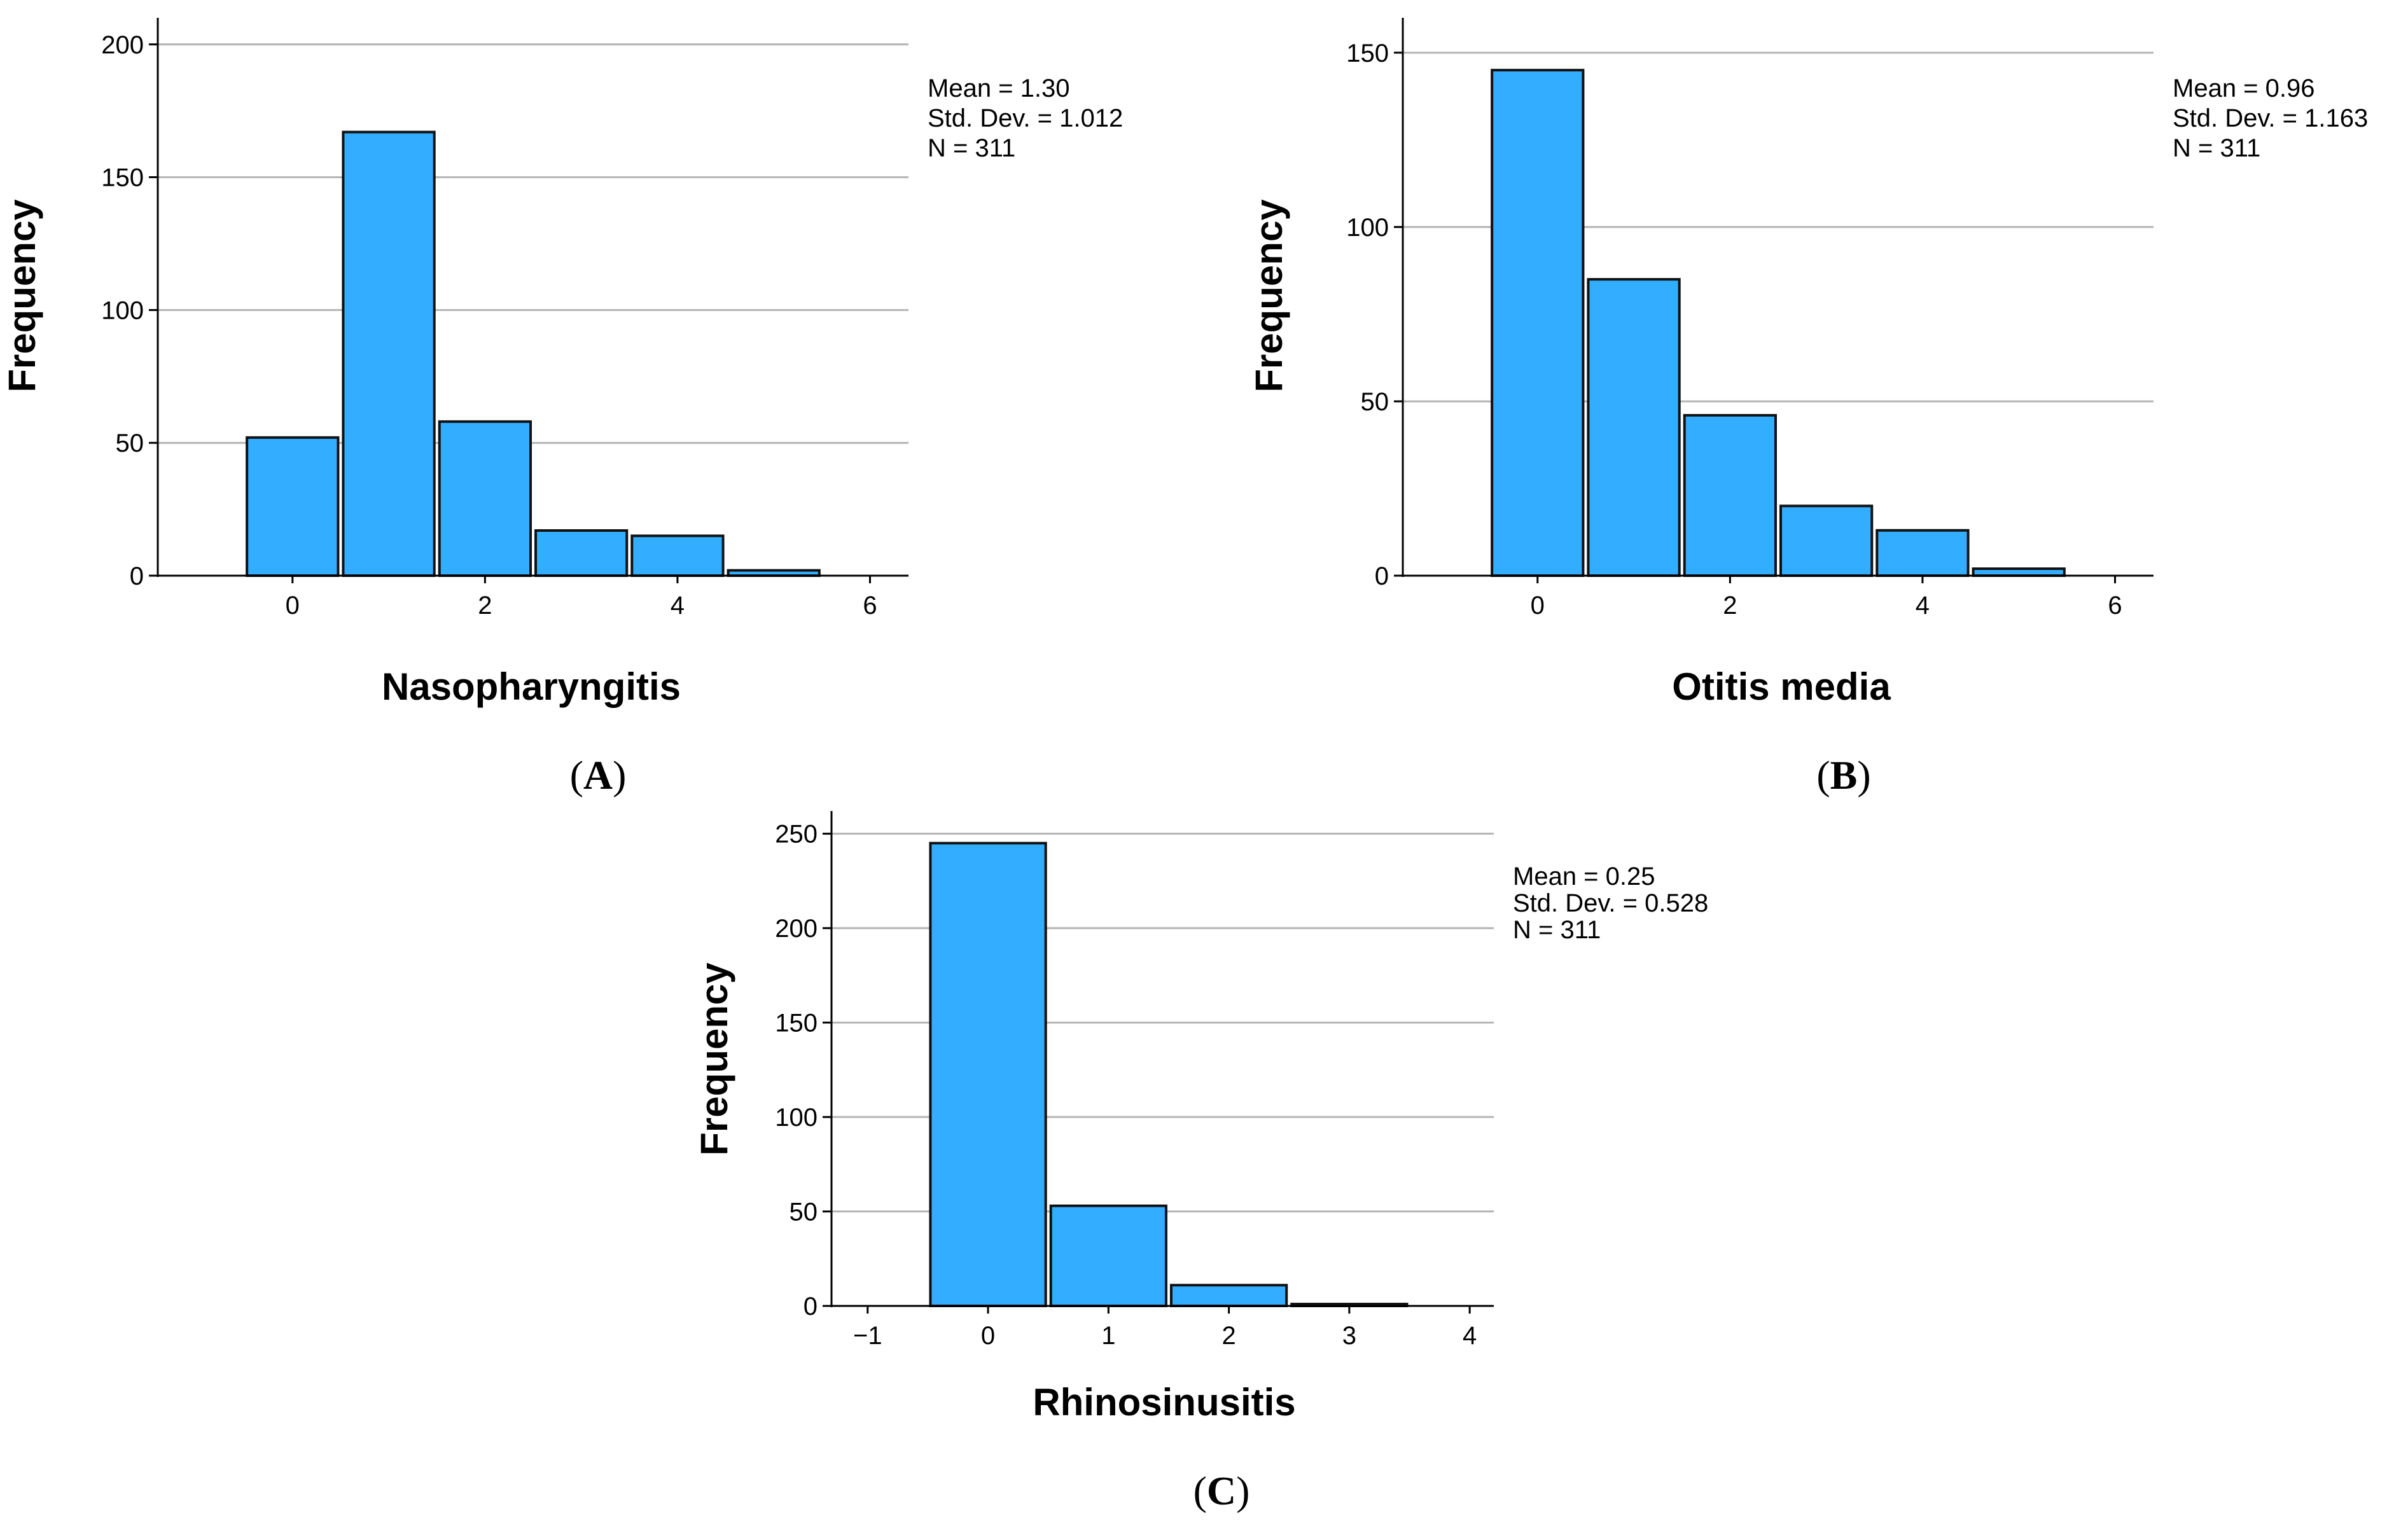 The image size is (2408, 1540). I want to click on x-tick-label-3: 3, so click(1349, 1336).